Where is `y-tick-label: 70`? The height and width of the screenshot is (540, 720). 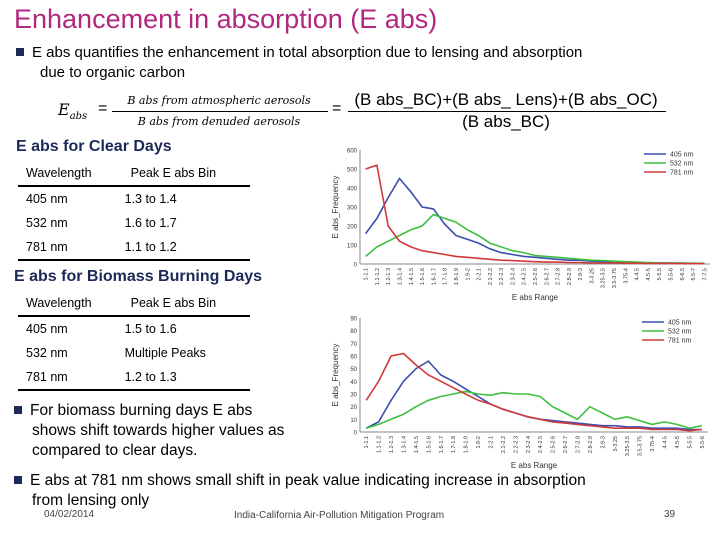 y-tick-label: 70 is located at coordinates (353, 345).